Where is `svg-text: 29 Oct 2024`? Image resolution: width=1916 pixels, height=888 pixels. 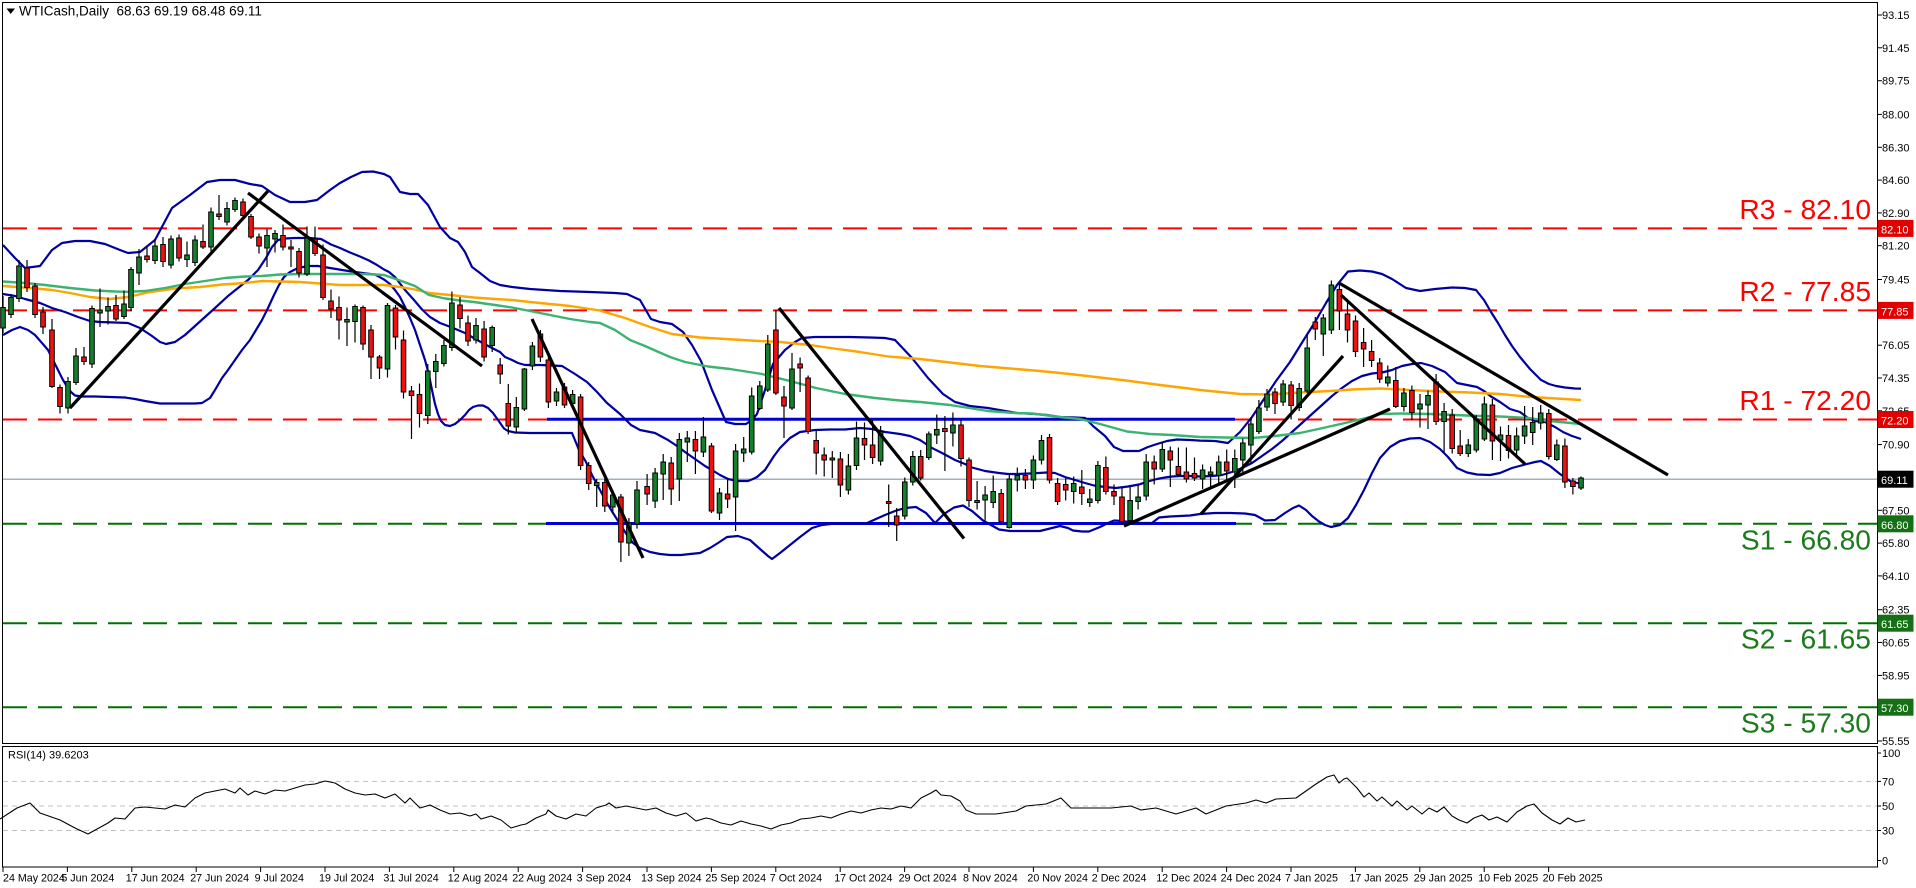 svg-text: 29 Oct 2024 is located at coordinates (928, 879).